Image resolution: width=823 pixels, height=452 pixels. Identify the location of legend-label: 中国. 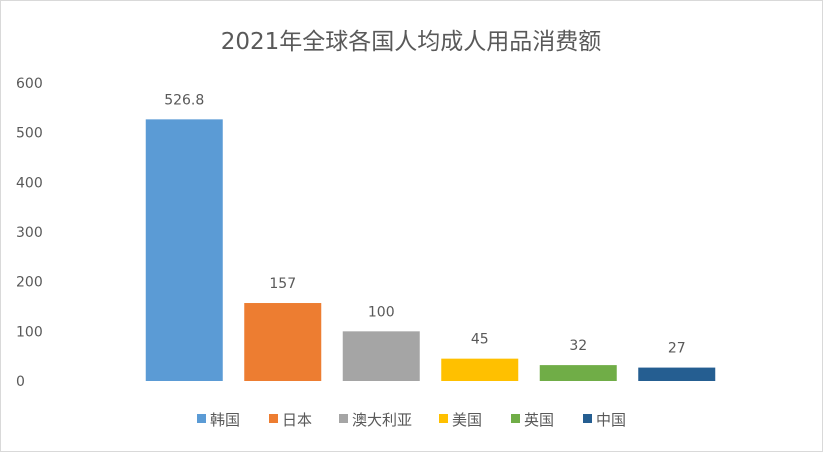
(611, 420).